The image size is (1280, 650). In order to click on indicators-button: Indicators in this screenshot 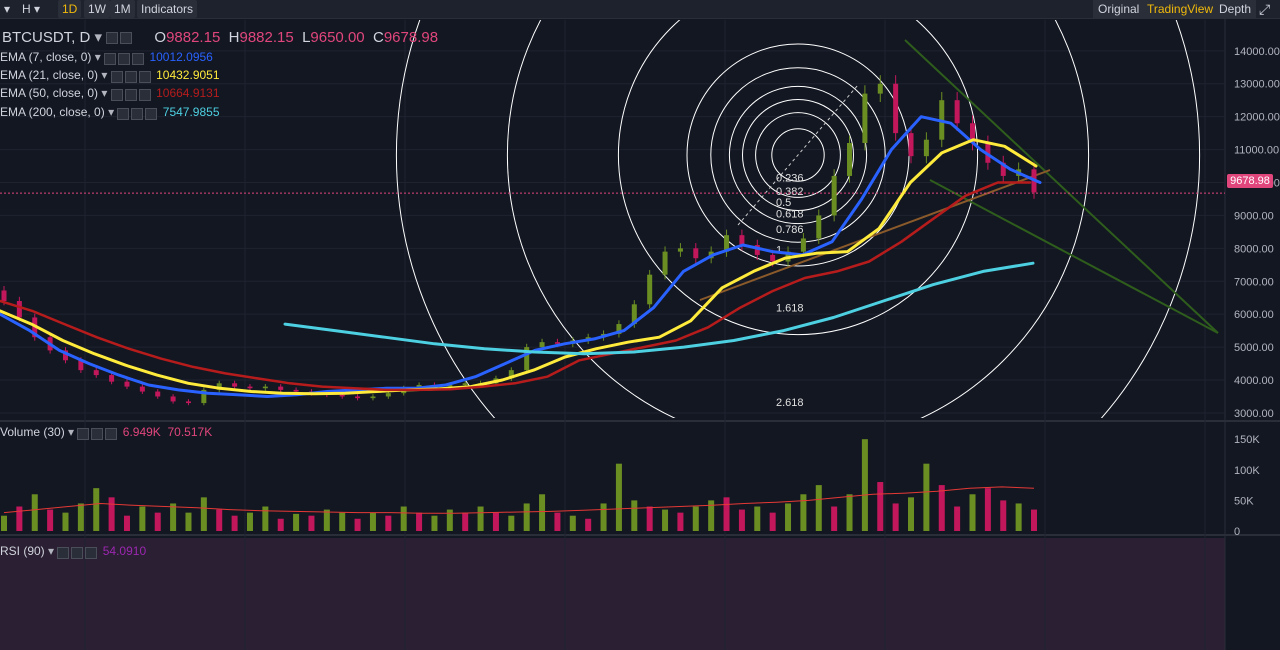, I will do `click(167, 9)`.